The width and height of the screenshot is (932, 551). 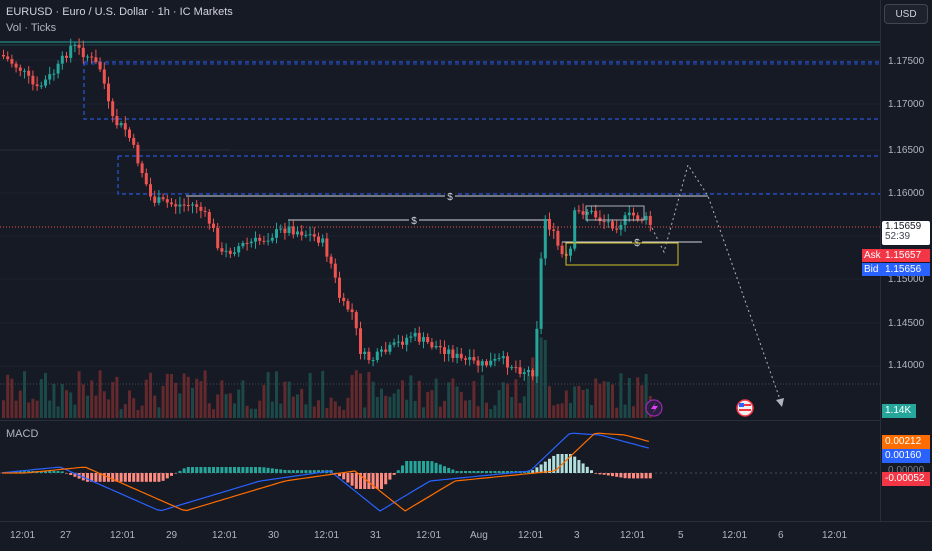 I want to click on volume-legend: Vol · Ticks, so click(x=31, y=28).